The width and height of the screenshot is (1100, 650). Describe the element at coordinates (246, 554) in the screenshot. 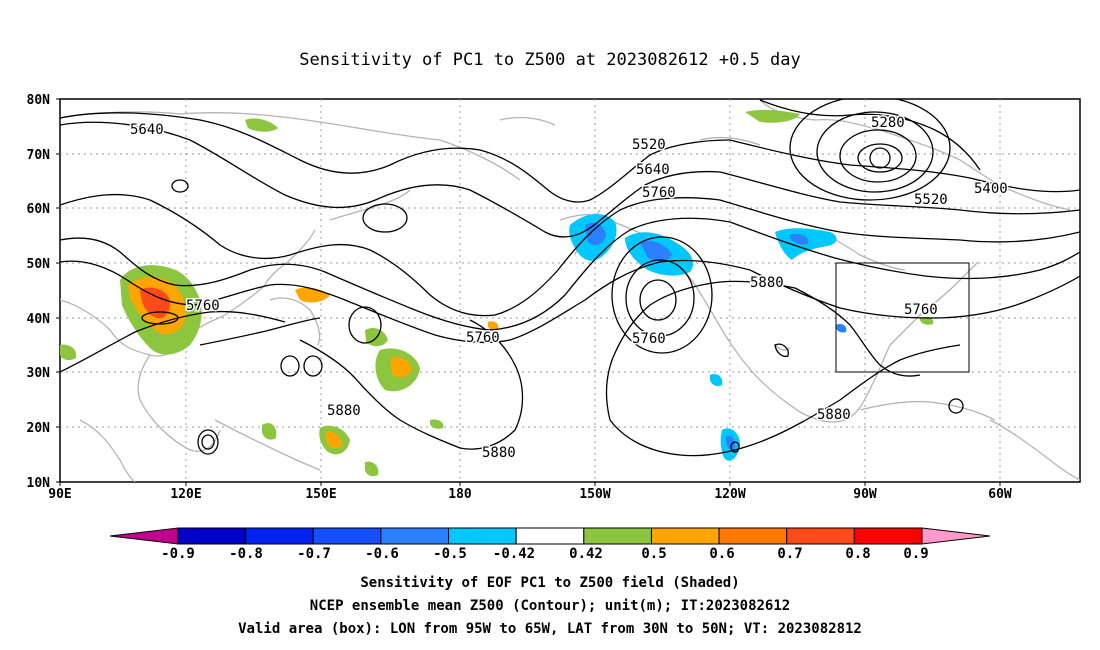

I see `colorbar-label: -0.8` at that location.